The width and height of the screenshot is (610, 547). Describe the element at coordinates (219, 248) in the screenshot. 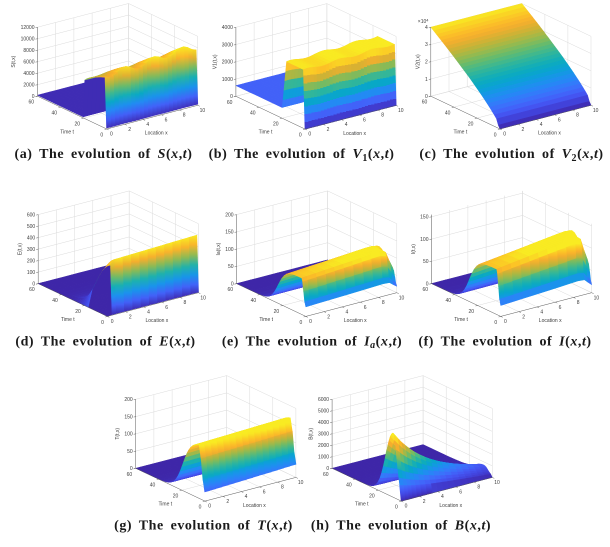

I see `svg-text: Ia(t,x)` at that location.